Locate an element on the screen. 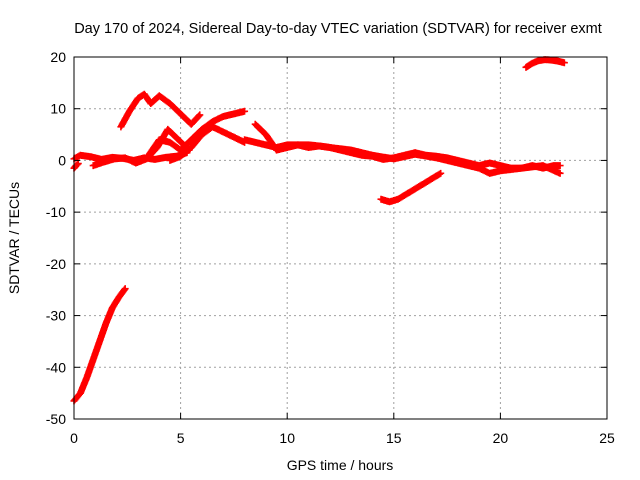  y-tick-label: -10 is located at coordinates (56, 212).